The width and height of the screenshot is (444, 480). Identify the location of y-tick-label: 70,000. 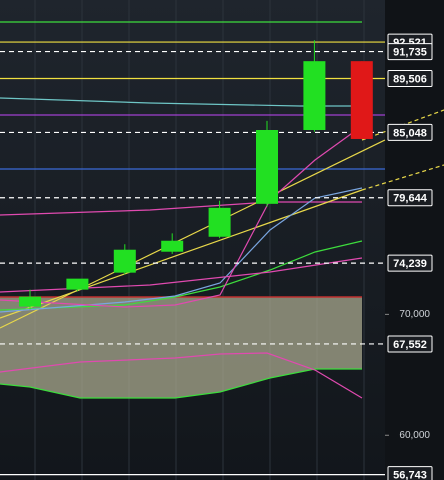
(414, 314).